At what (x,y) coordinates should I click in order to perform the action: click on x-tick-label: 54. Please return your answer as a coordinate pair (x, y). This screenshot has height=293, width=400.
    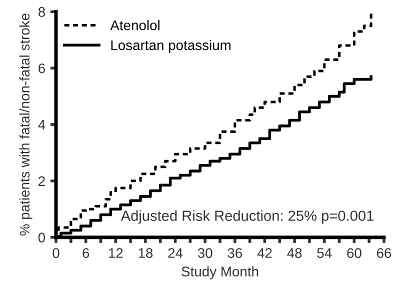
    Looking at the image, I should click on (324, 253).